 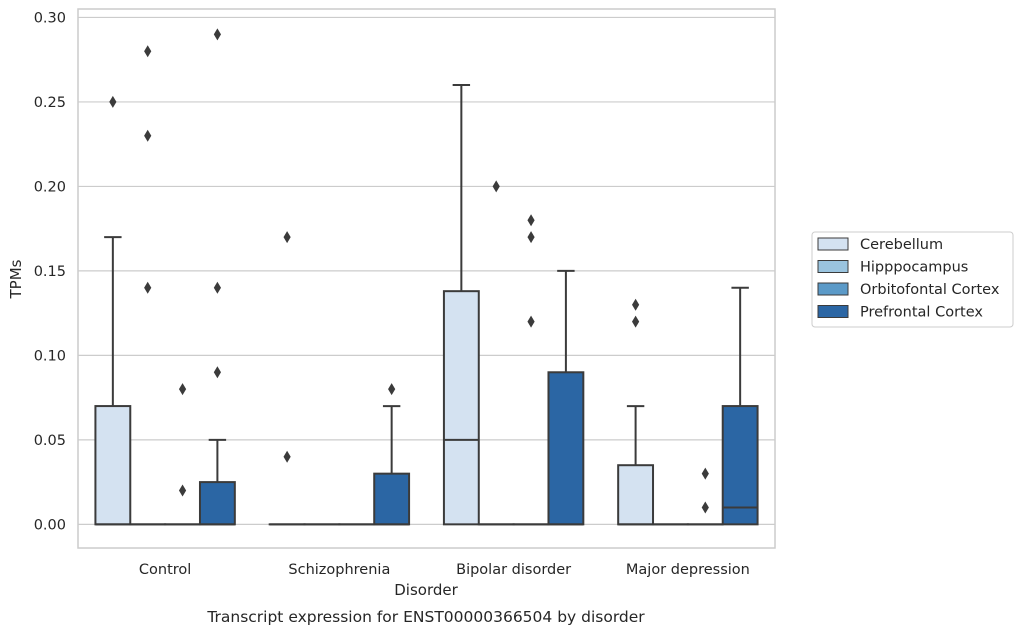 I want to click on legend-label: Prefrontal Cortex, so click(x=921, y=313).